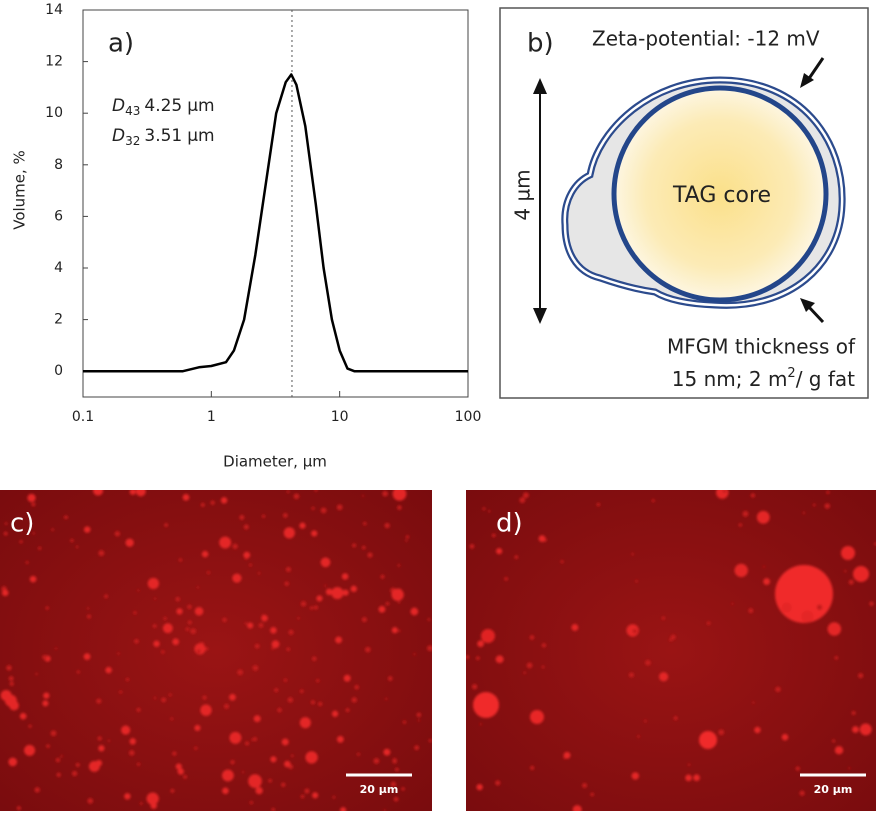  I want to click on x-axis-label: Diameter, µm, so click(275, 462).